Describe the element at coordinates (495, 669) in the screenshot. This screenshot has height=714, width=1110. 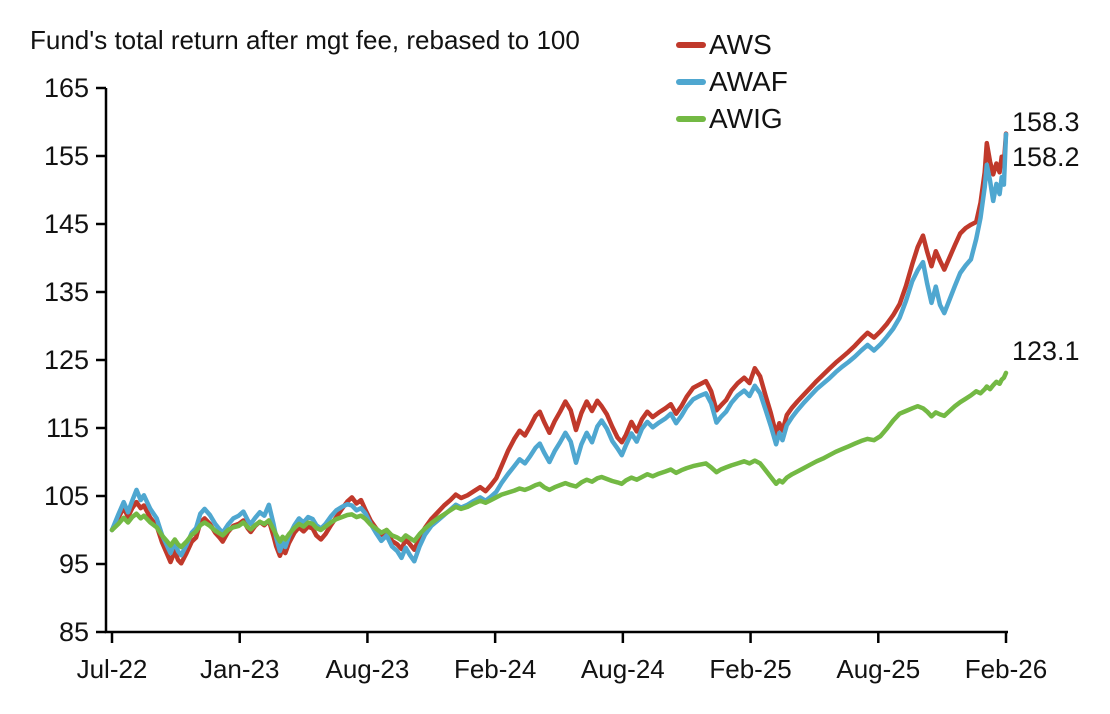
I see `x-tick-label: Feb-24` at that location.